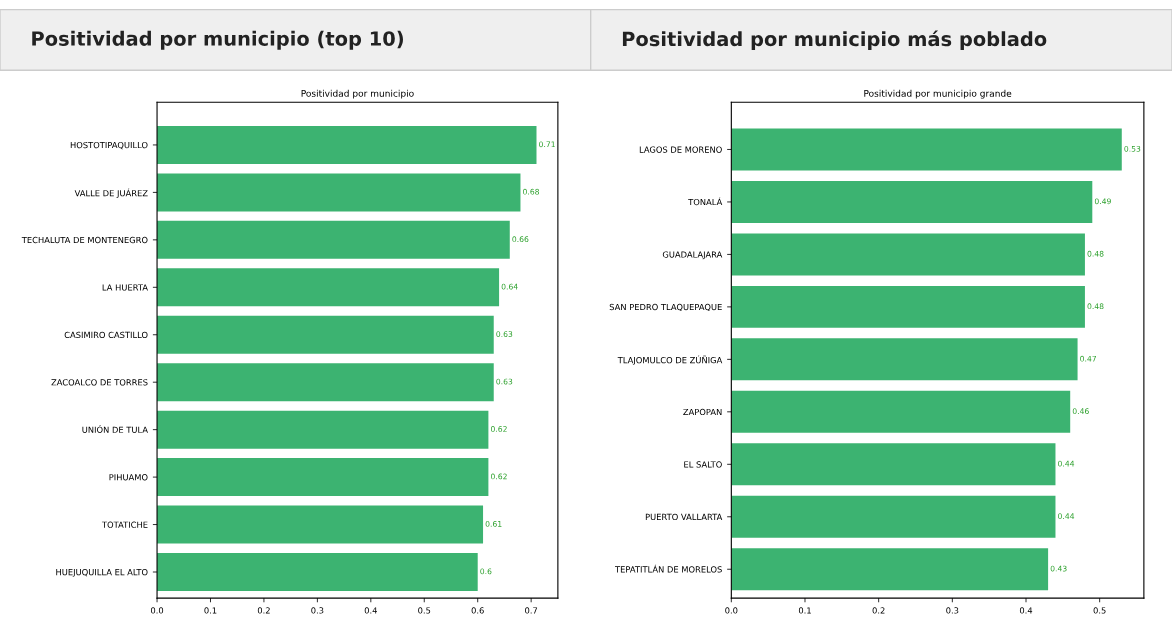 This screenshot has width=1172, height=639. What do you see at coordinates (357, 94) in the screenshot?
I see `chart-subtitle: Positividad por municipio` at bounding box center [357, 94].